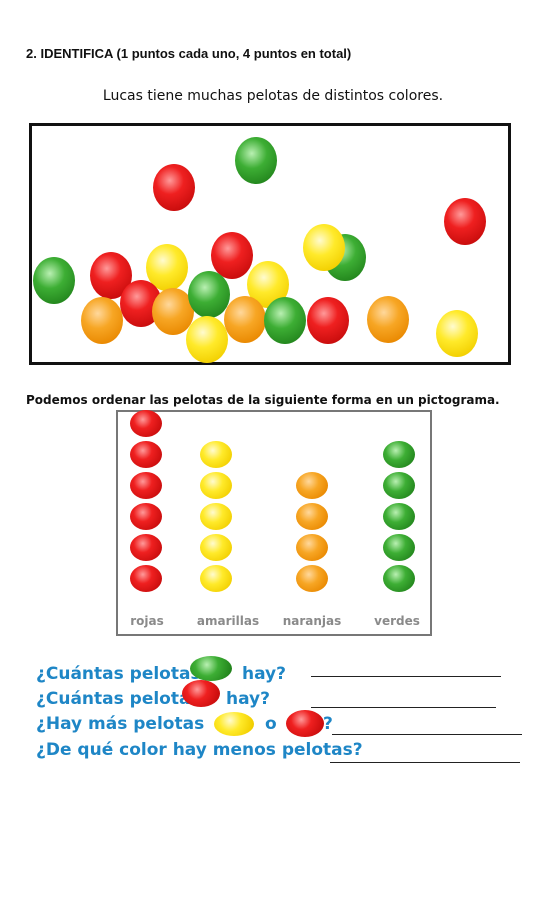 This screenshot has height=900, width=546. Describe the element at coordinates (271, 724) in the screenshot. I see `question-3-connector: o` at that location.